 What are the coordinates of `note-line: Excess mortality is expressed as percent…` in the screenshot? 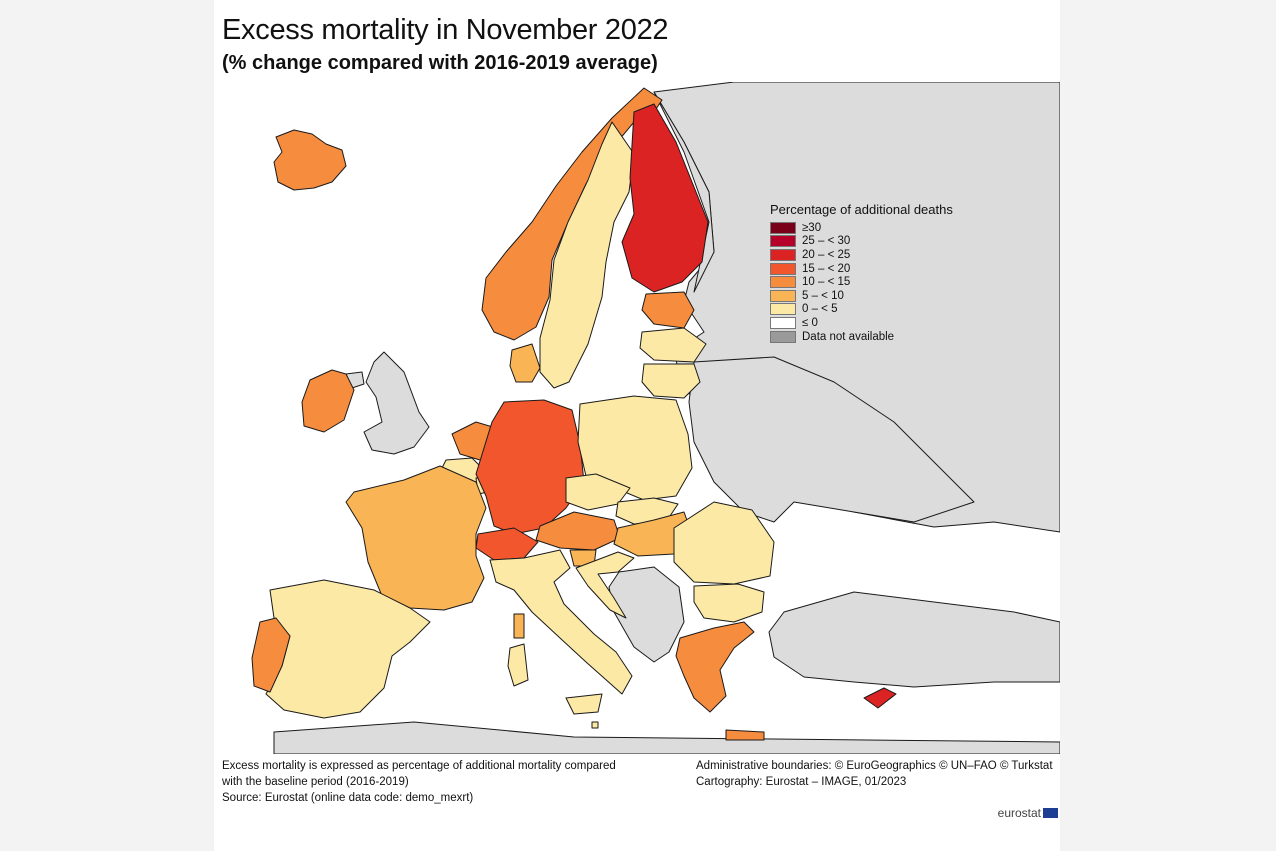 It's located at (419, 766).